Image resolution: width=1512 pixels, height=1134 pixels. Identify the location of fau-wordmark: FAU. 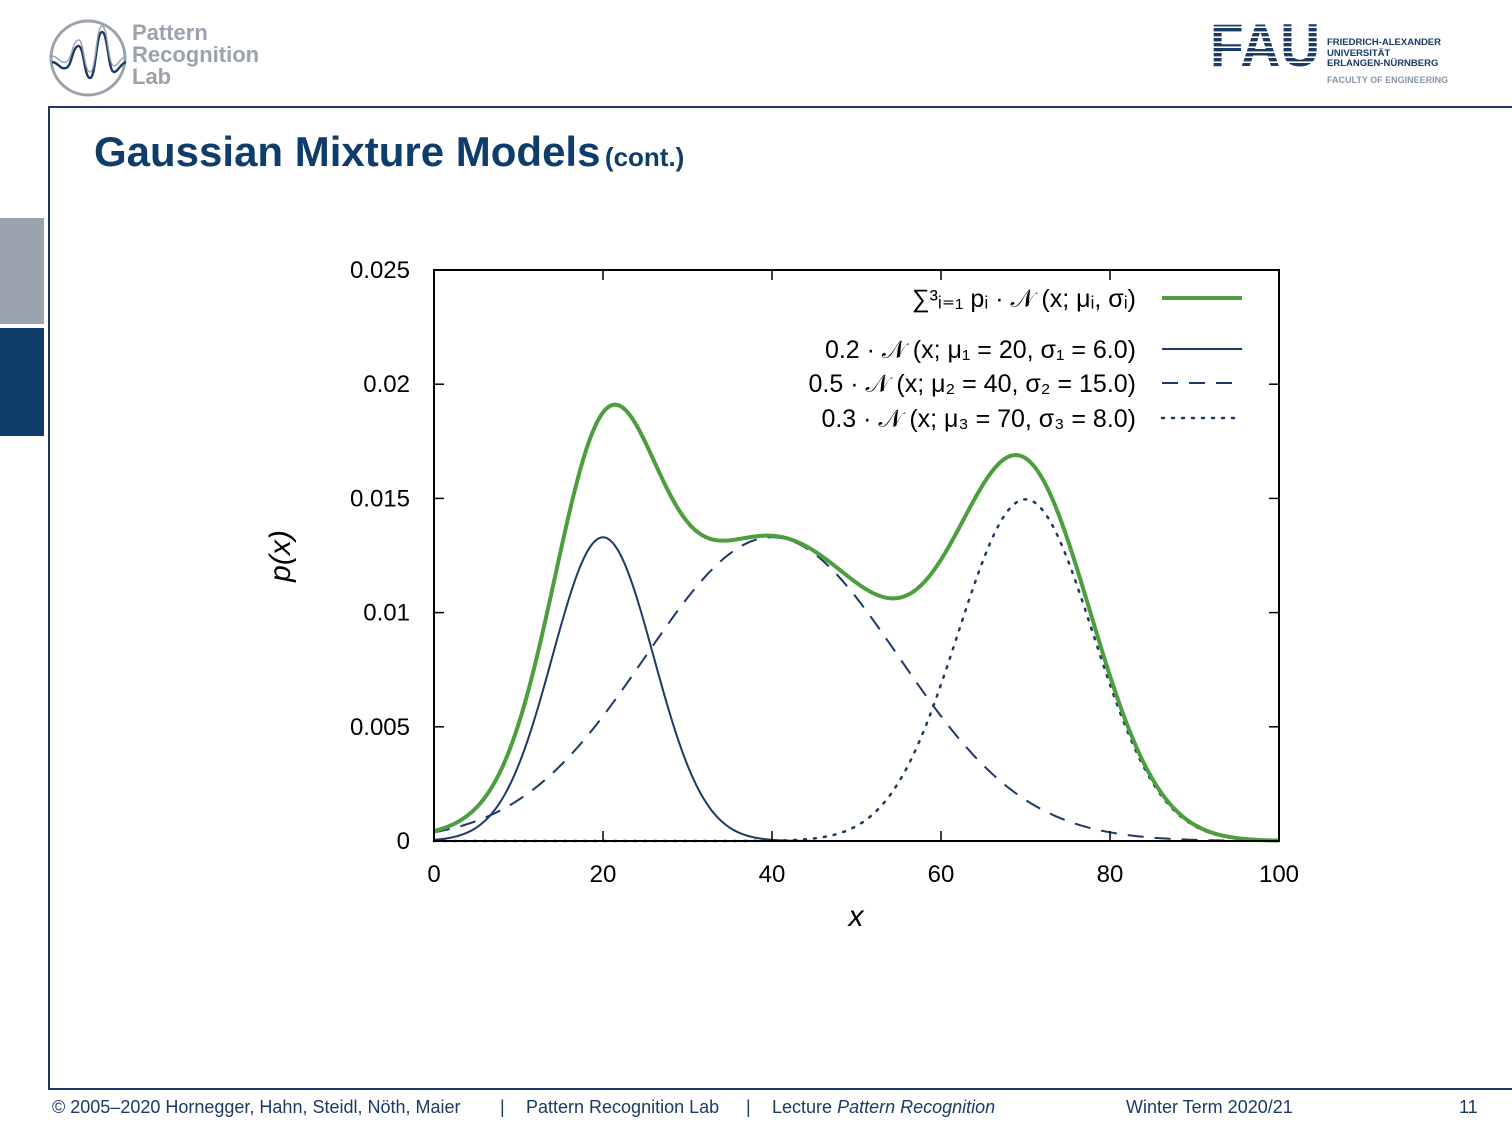
(1265, 44).